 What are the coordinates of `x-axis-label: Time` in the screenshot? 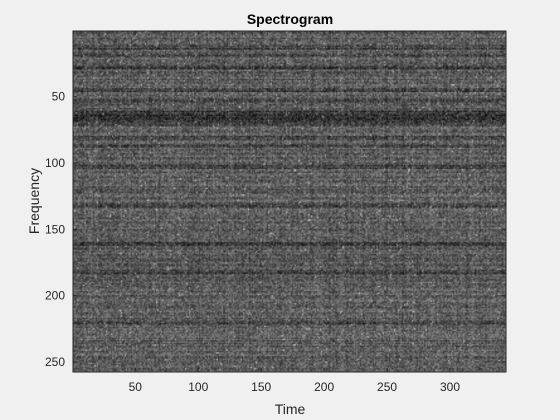 It's located at (290, 409).